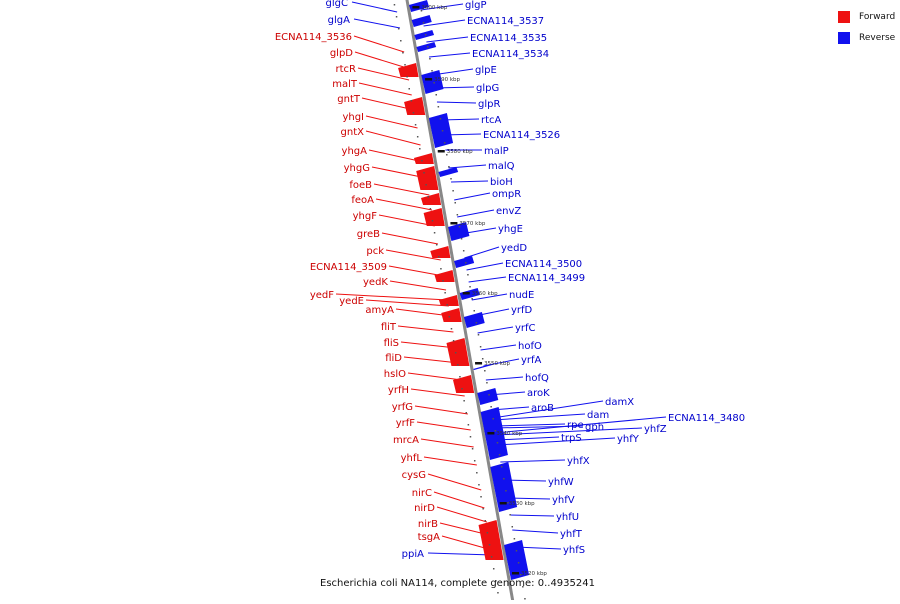 The height and width of the screenshot is (604, 900). What do you see at coordinates (508, 211) in the screenshot?
I see `reverse-gene-label: envZ` at bounding box center [508, 211].